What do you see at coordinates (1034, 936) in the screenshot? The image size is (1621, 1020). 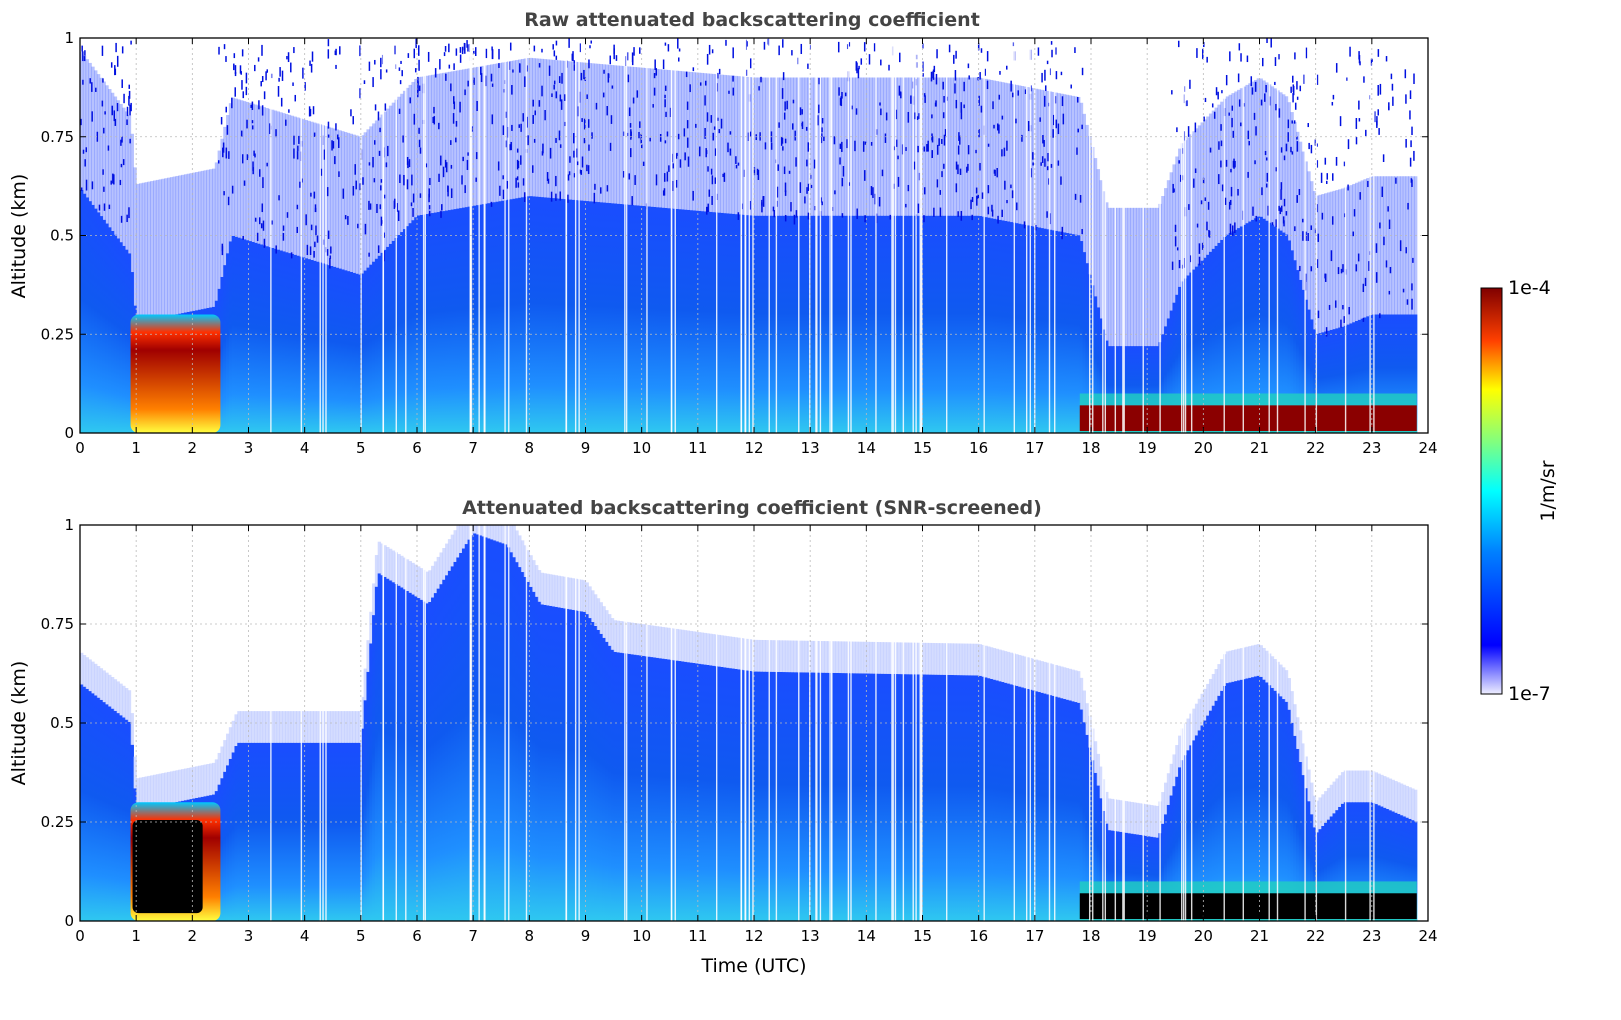 I see `x-tick-label: 17` at bounding box center [1034, 936].